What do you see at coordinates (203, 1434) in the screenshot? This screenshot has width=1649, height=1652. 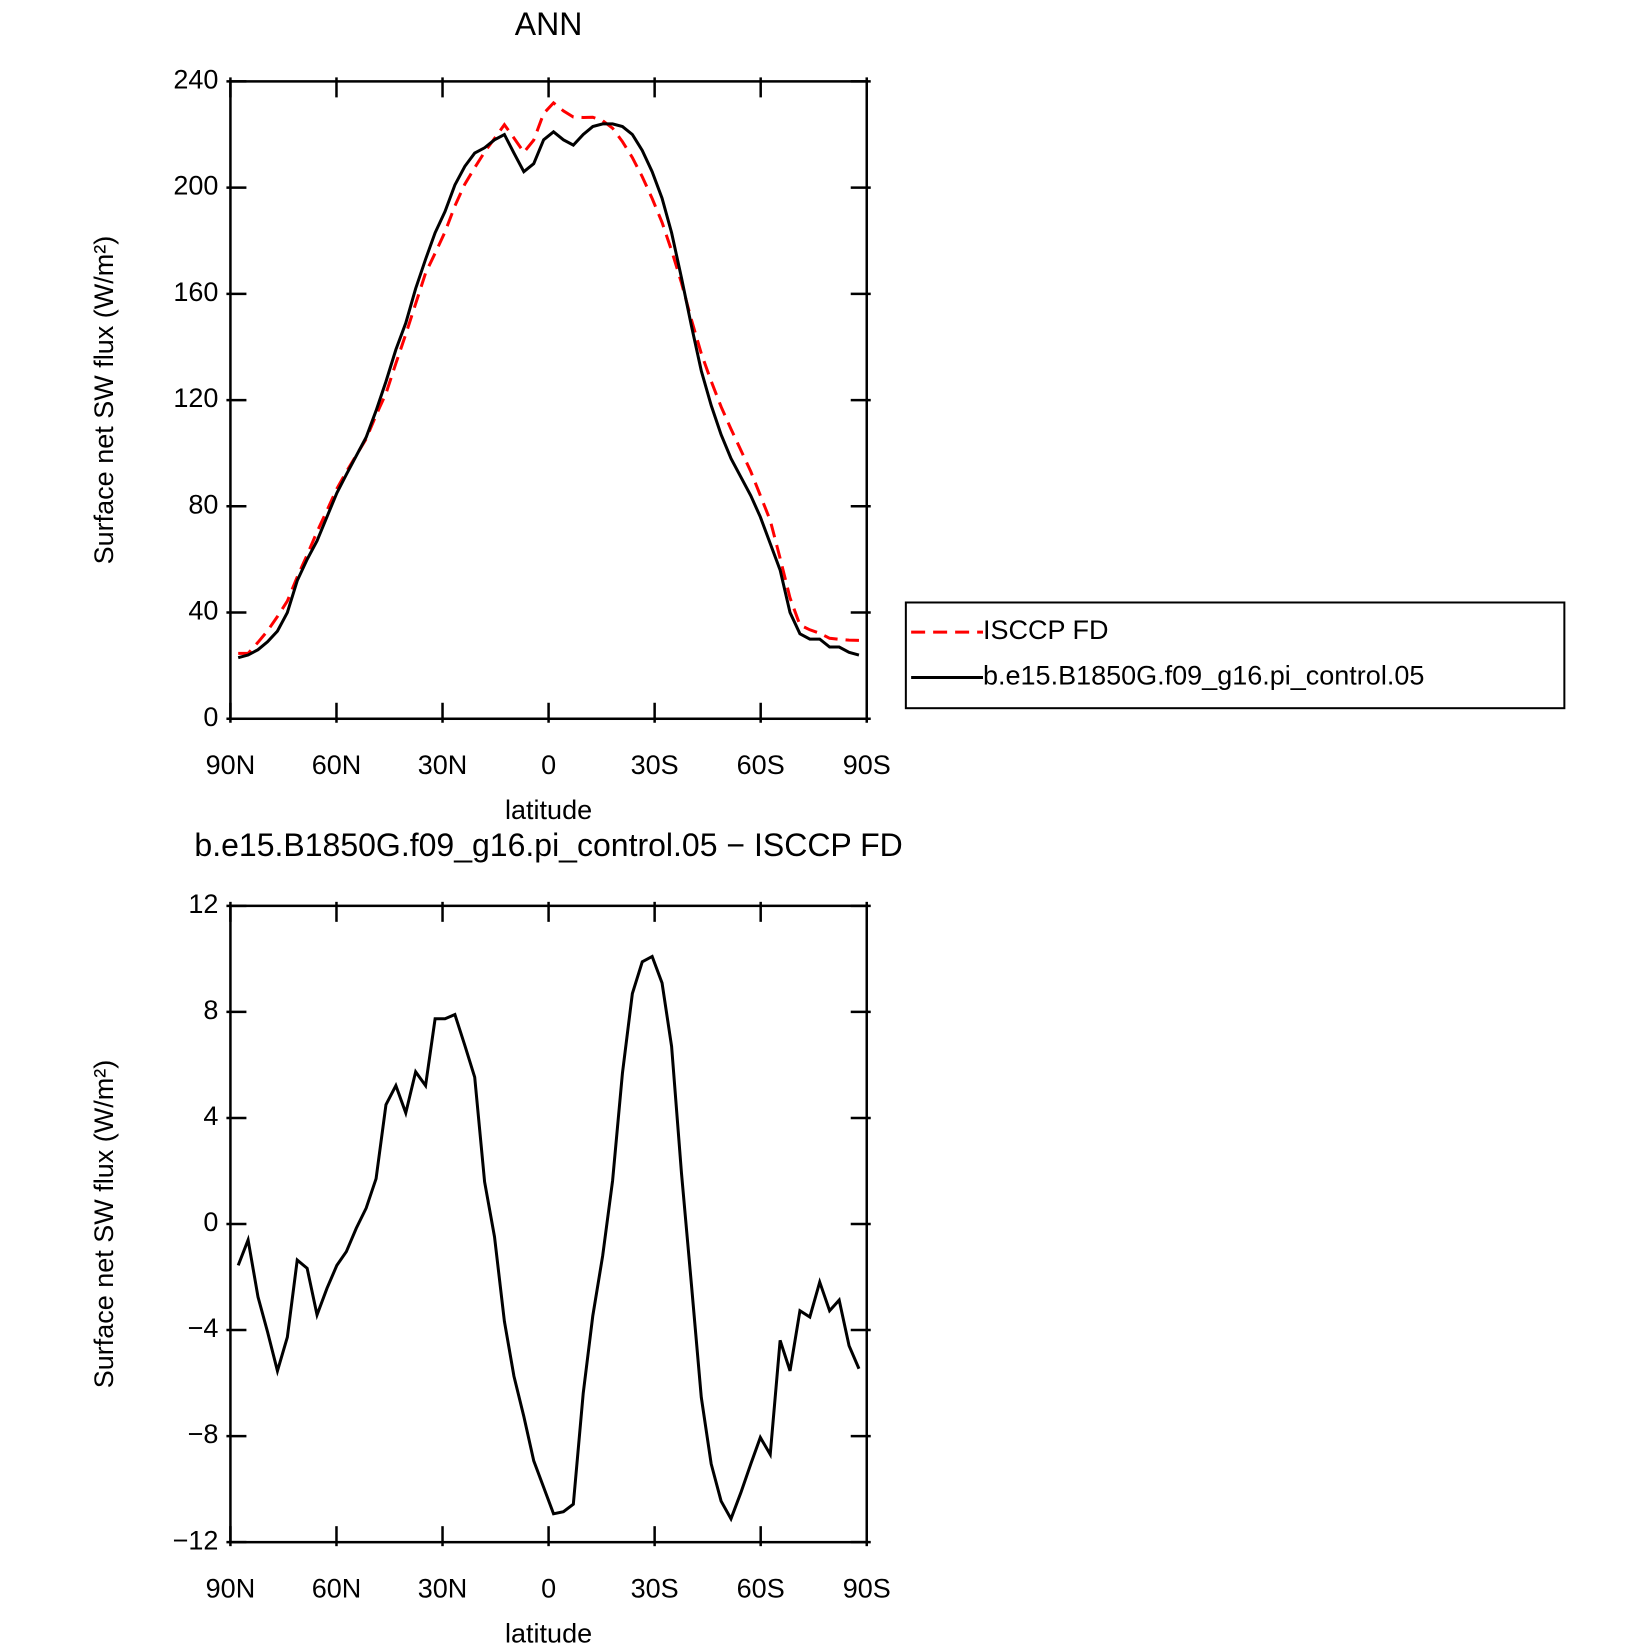 I see `y-tick-label: −8` at bounding box center [203, 1434].